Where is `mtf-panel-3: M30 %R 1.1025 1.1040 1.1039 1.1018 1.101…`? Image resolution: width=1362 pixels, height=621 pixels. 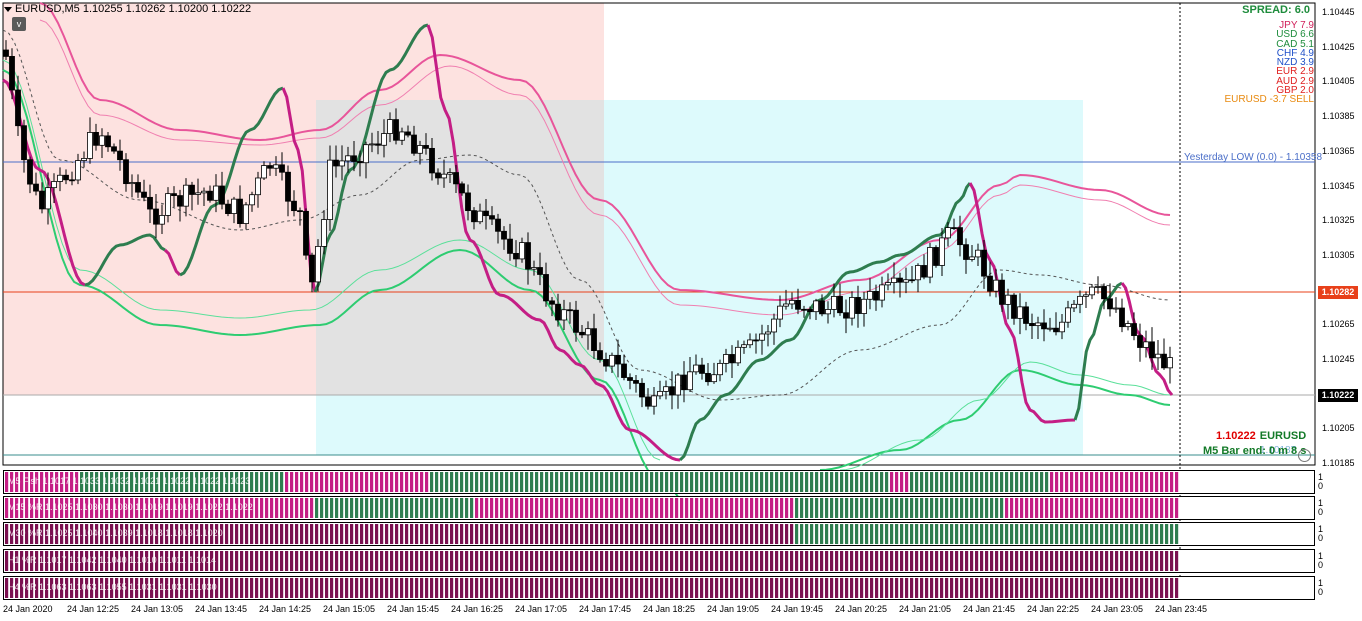
mtf-panel-3: M30 %R 1.1025 1.1040 1.1039 1.1018 1.101… is located at coordinates (659, 534).